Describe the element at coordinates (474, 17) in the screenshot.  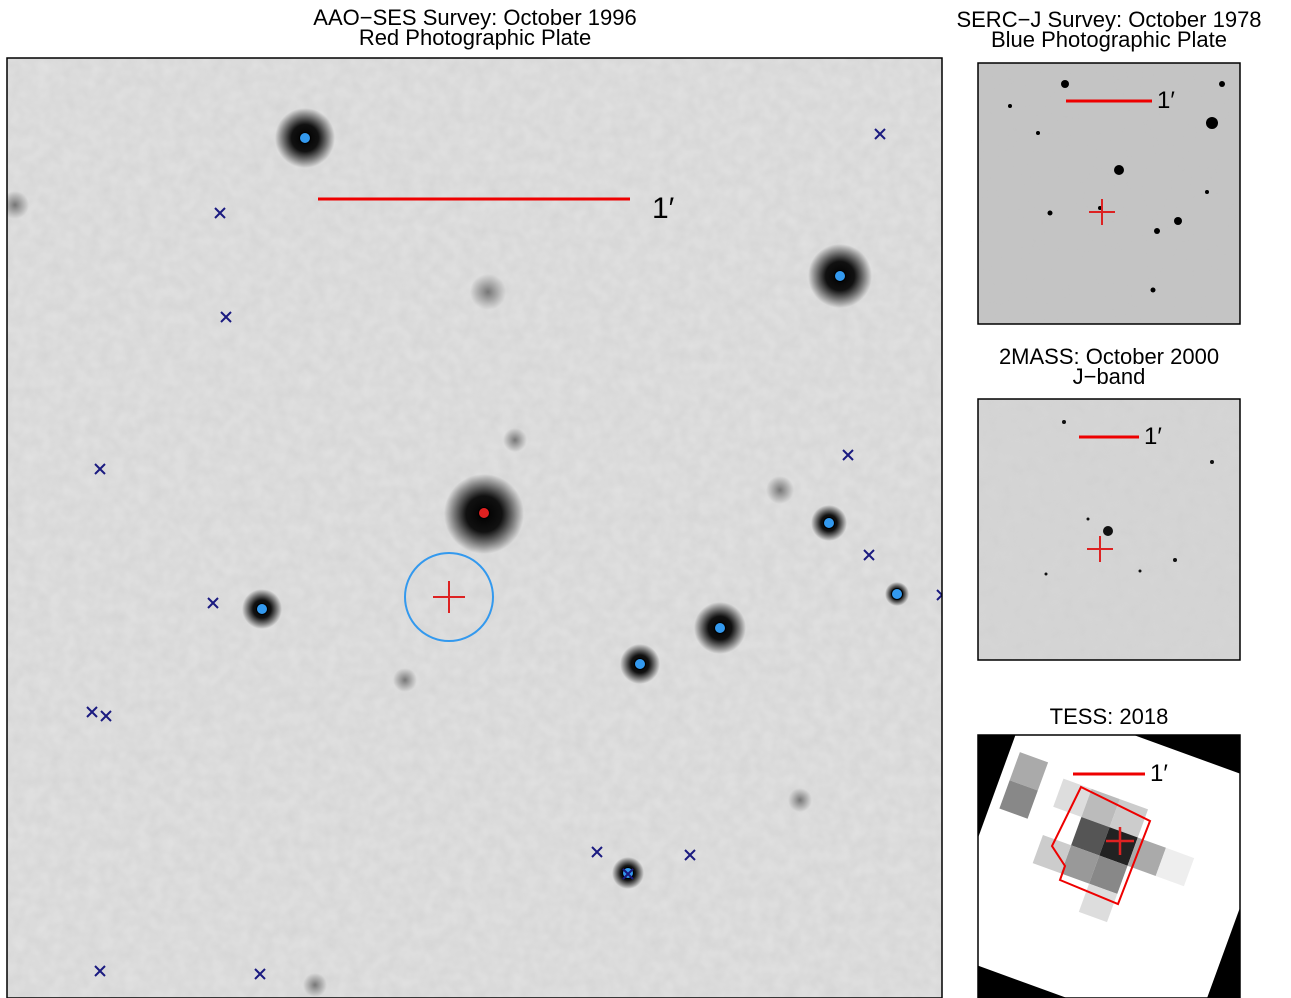
I see `panel-title: AAO−SES Survey: October 1996` at that location.